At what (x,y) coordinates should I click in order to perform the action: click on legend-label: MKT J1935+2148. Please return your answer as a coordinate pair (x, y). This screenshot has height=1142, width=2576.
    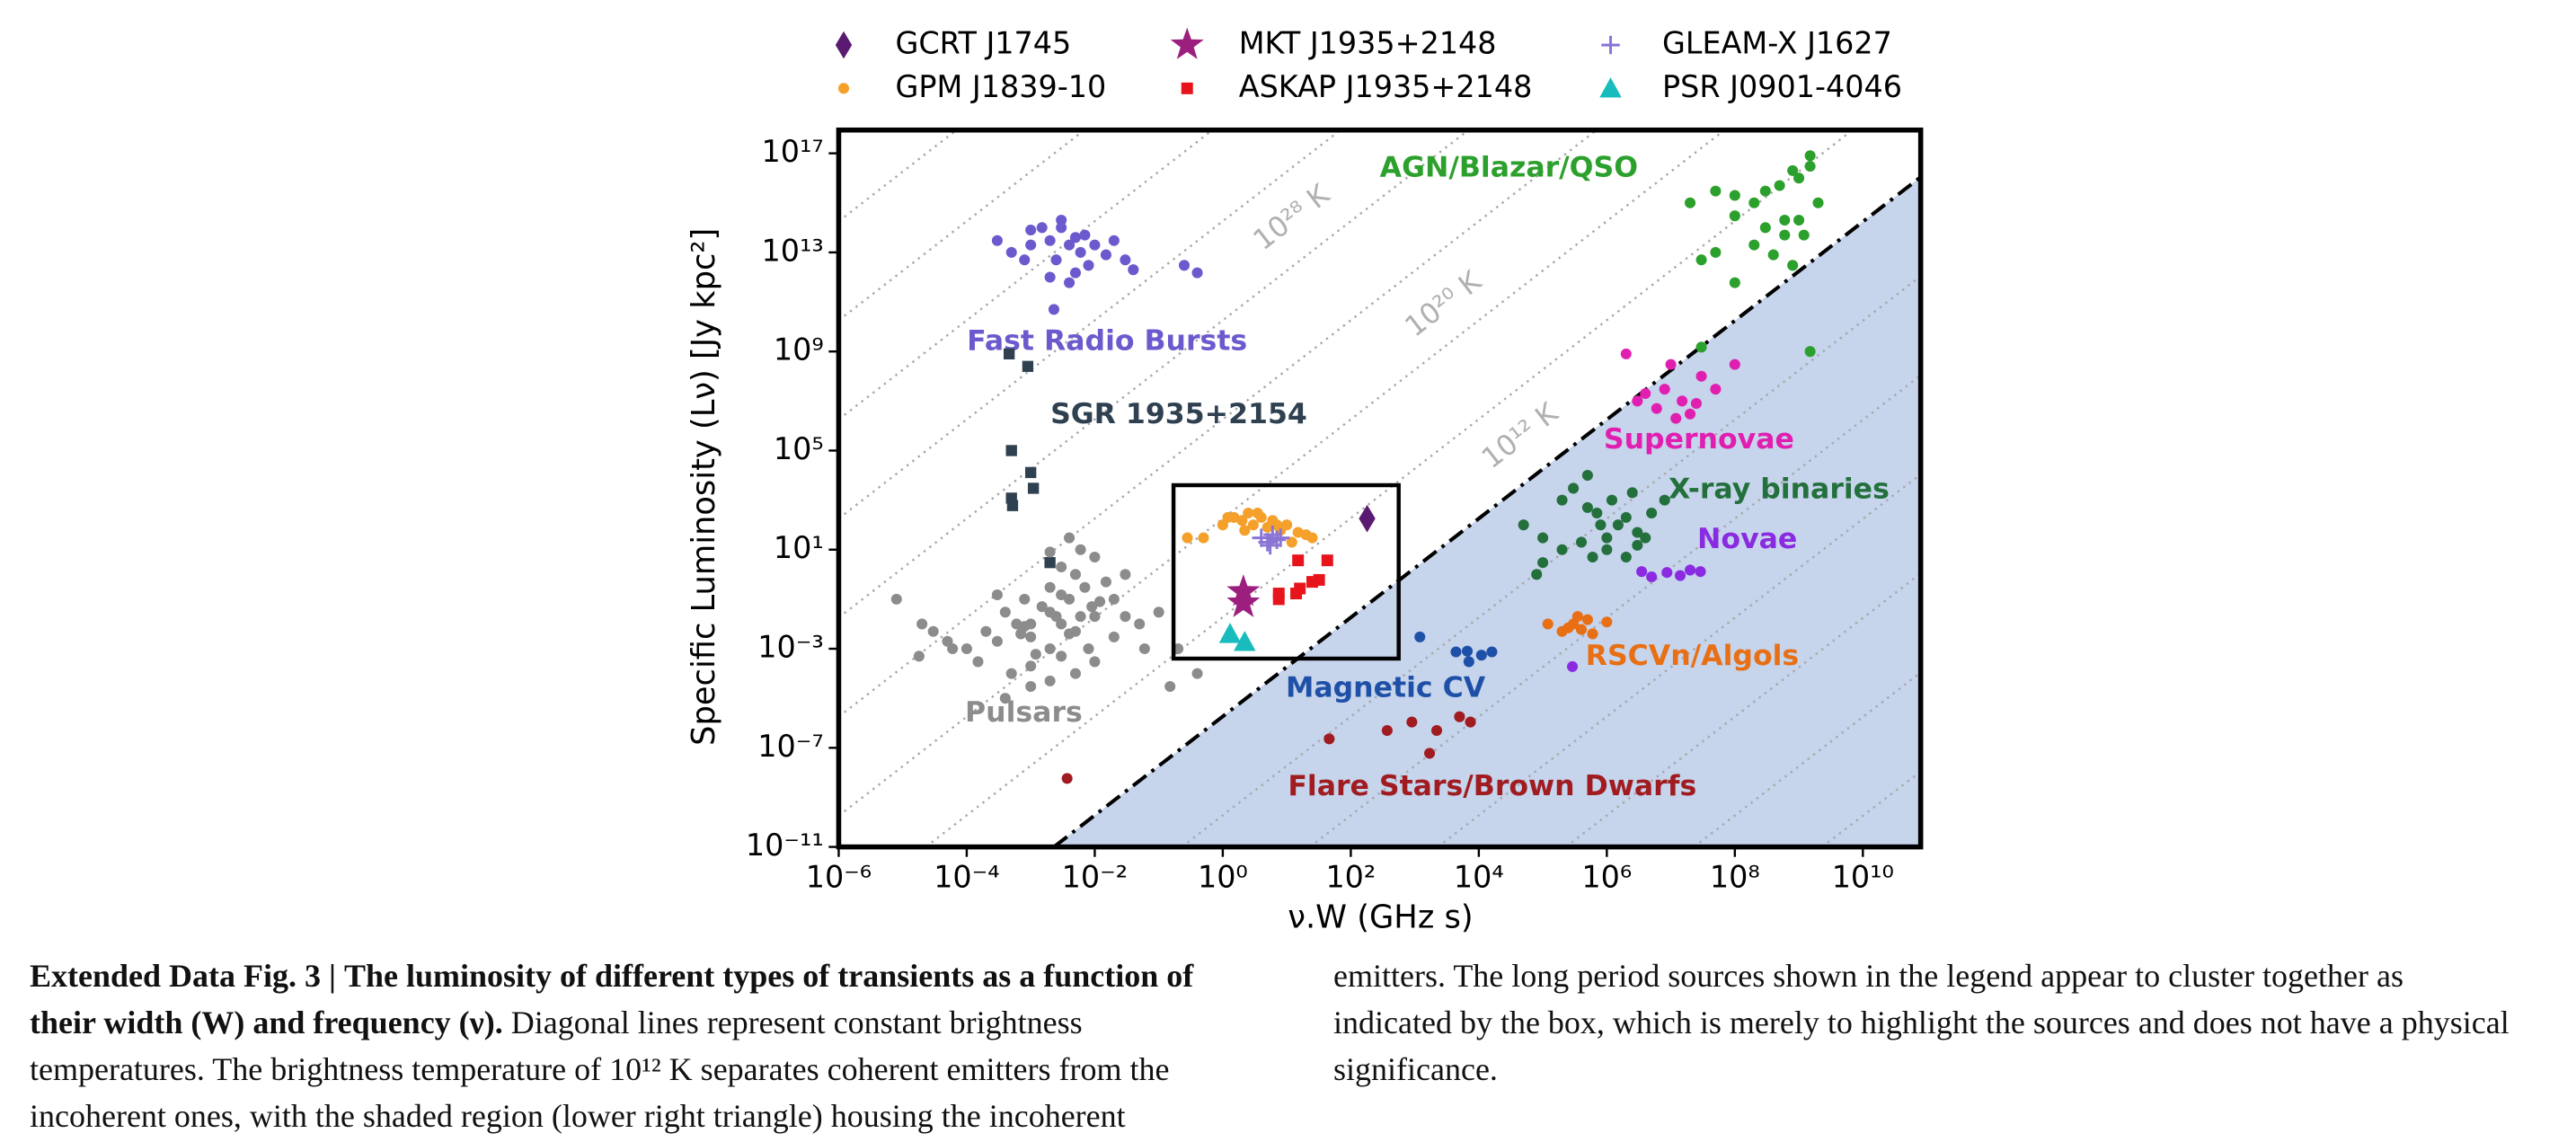
    Looking at the image, I should click on (1368, 44).